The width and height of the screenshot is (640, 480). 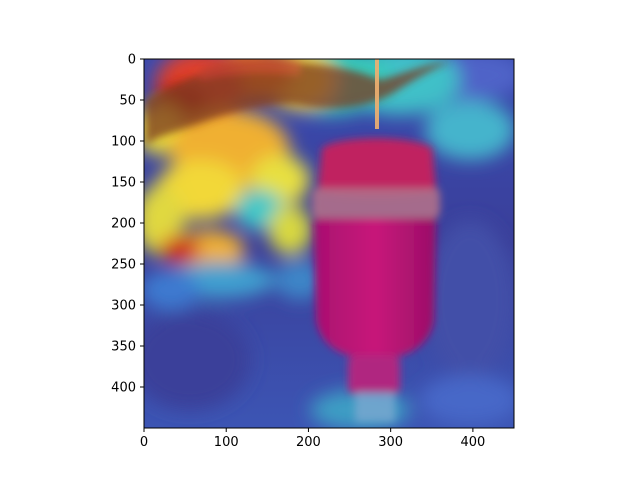 What do you see at coordinates (377, 94) in the screenshot?
I see `feeder-string` at bounding box center [377, 94].